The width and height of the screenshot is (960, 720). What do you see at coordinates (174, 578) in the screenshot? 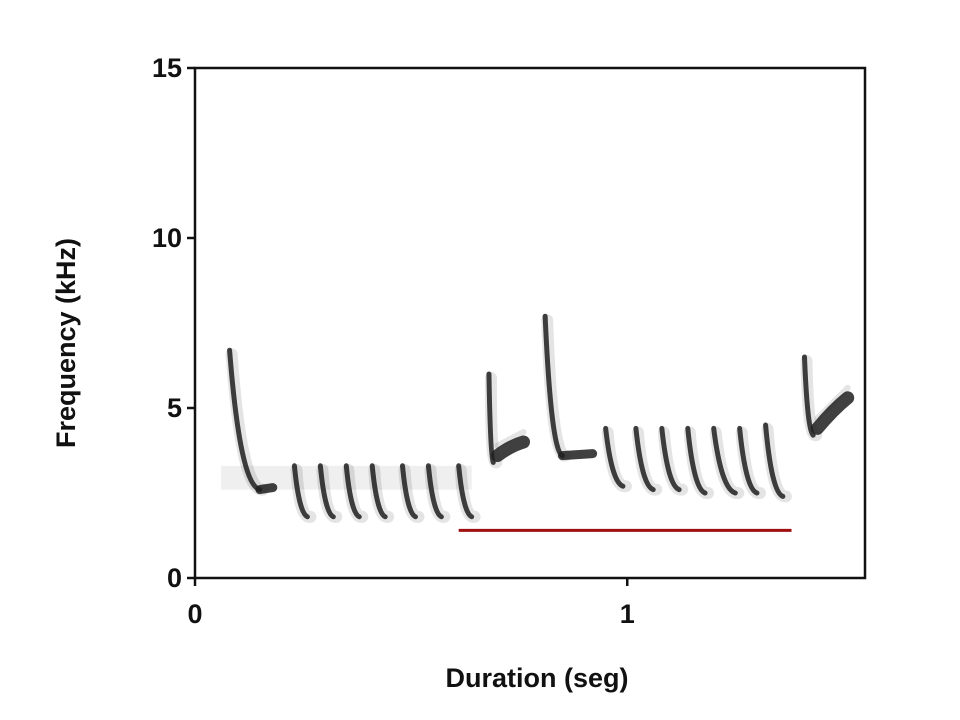
I see `y-tick-label: 0` at bounding box center [174, 578].